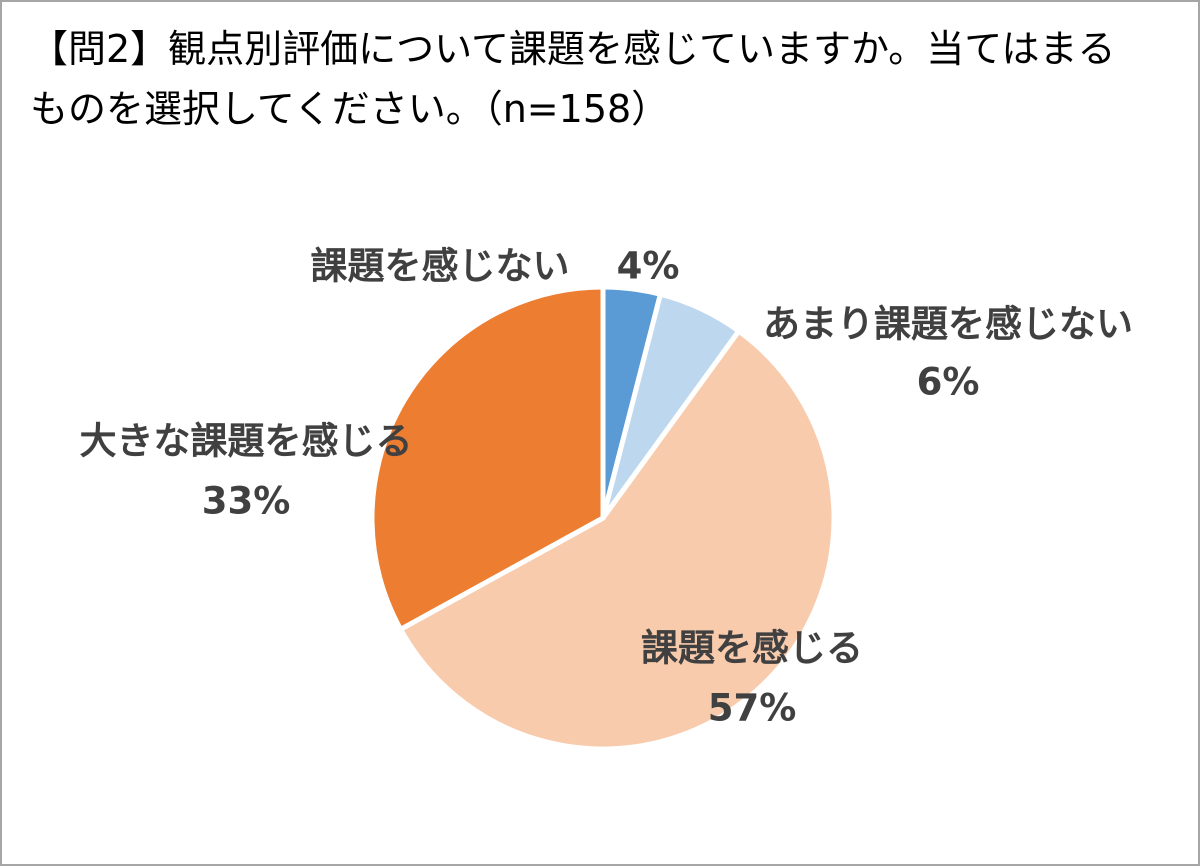 Image resolution: width=1200 pixels, height=866 pixels. I want to click on value-label: 4%, so click(648, 266).